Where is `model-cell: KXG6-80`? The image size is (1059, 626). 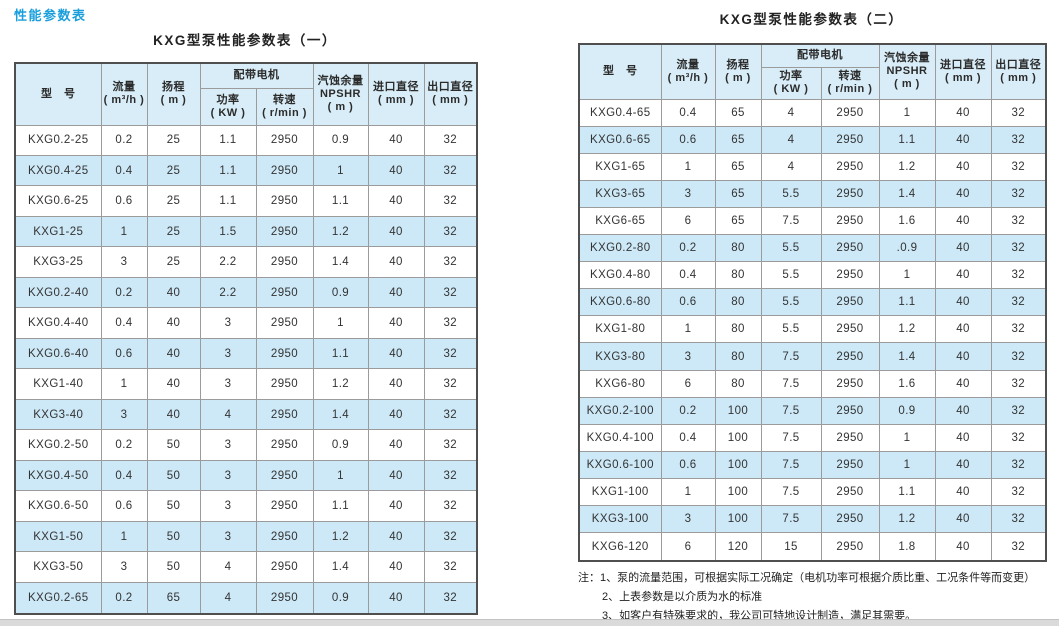 model-cell: KXG6-80 is located at coordinates (620, 383).